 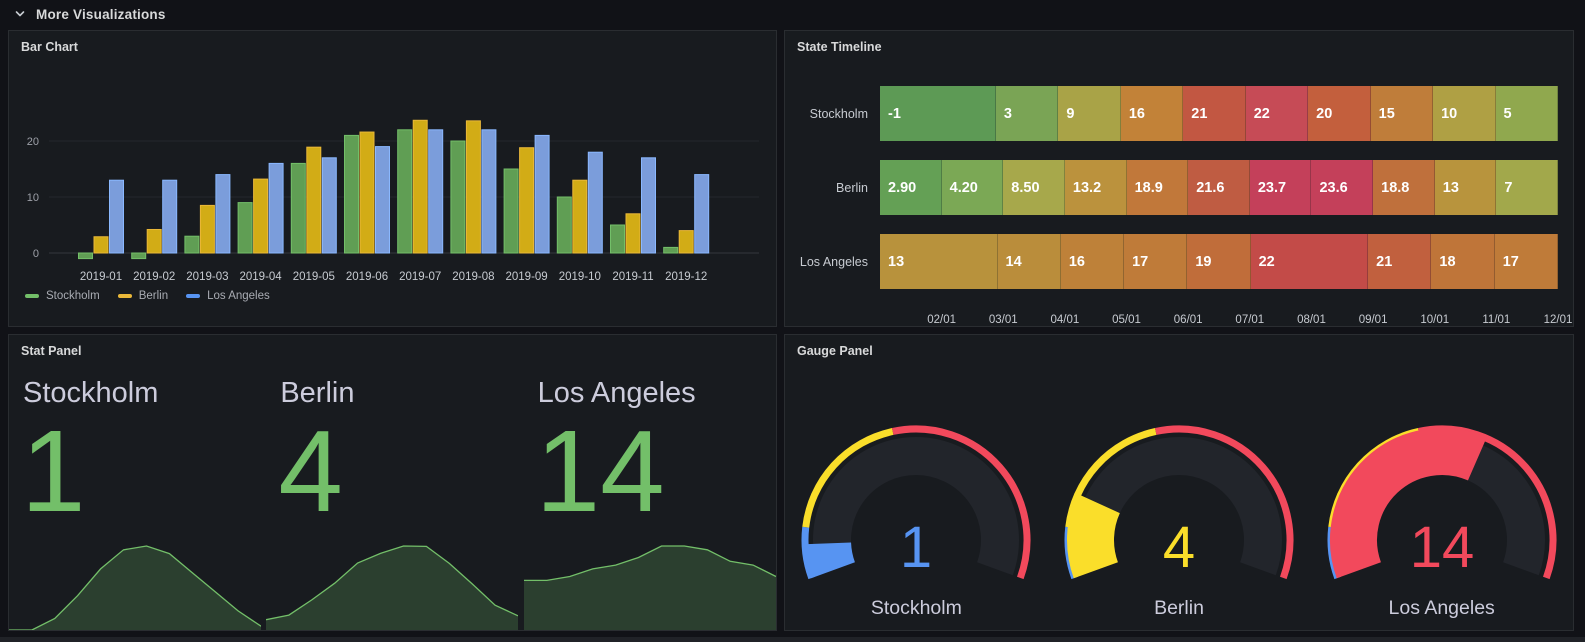 What do you see at coordinates (73, 296) in the screenshot?
I see `legend-label: Stockholm` at bounding box center [73, 296].